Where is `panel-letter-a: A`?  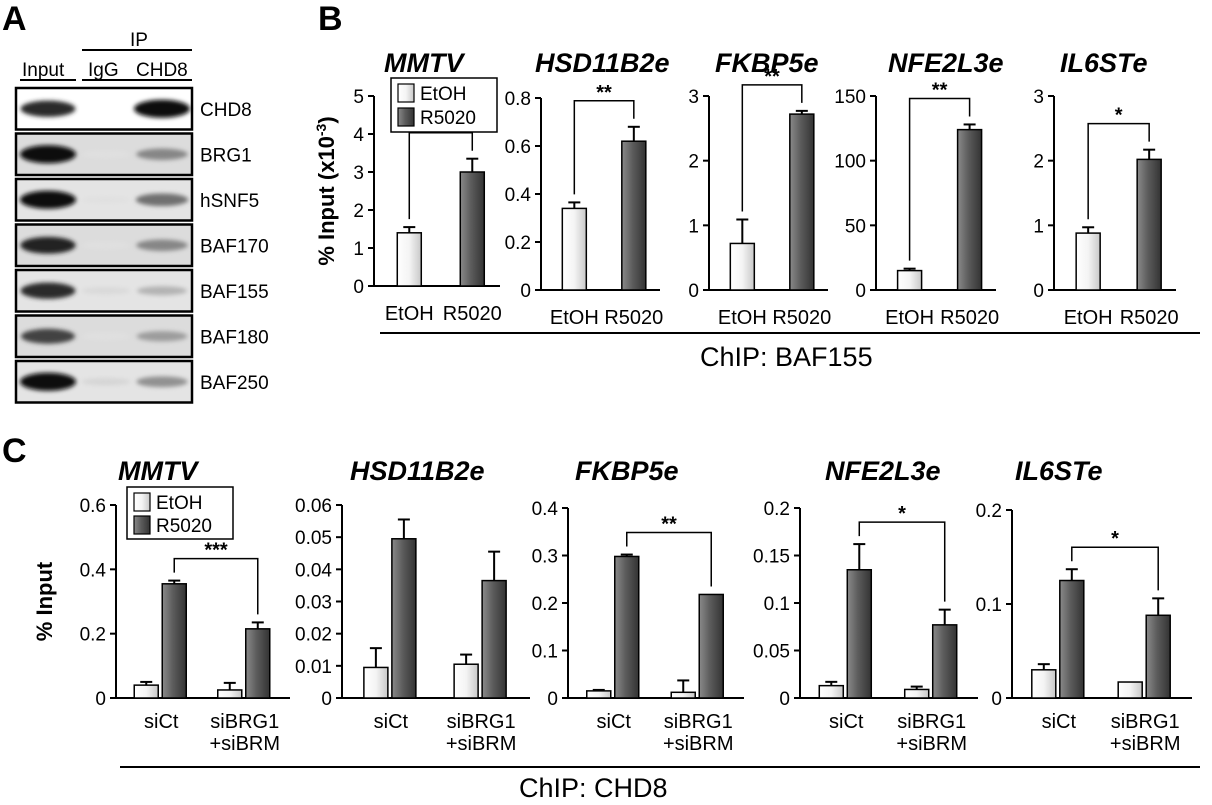 panel-letter-a: A is located at coordinates (14, 19).